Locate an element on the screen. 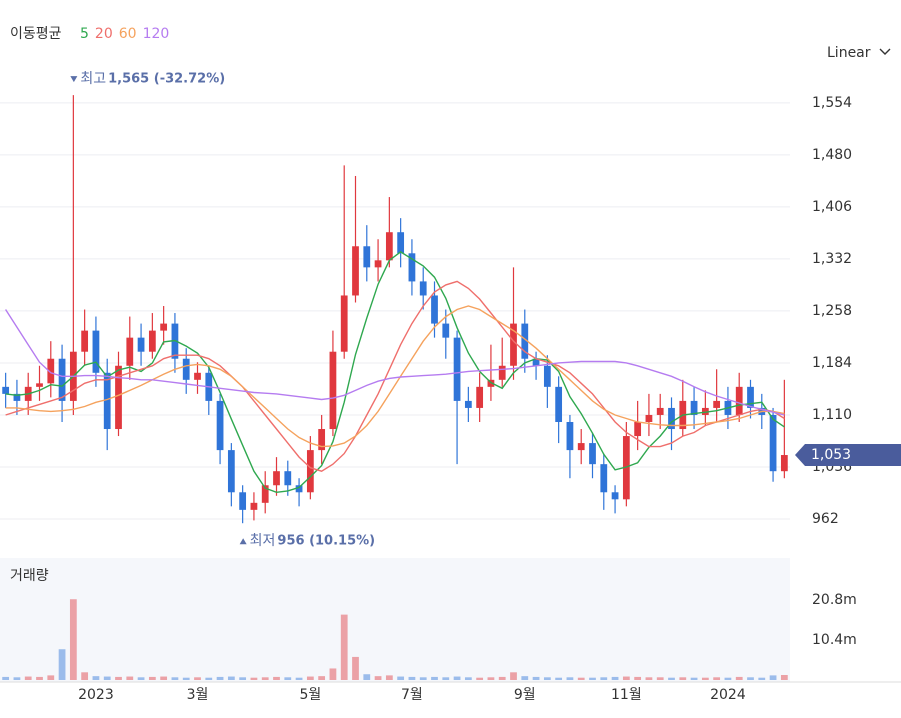  x-tick-label: 7월 is located at coordinates (412, 695).